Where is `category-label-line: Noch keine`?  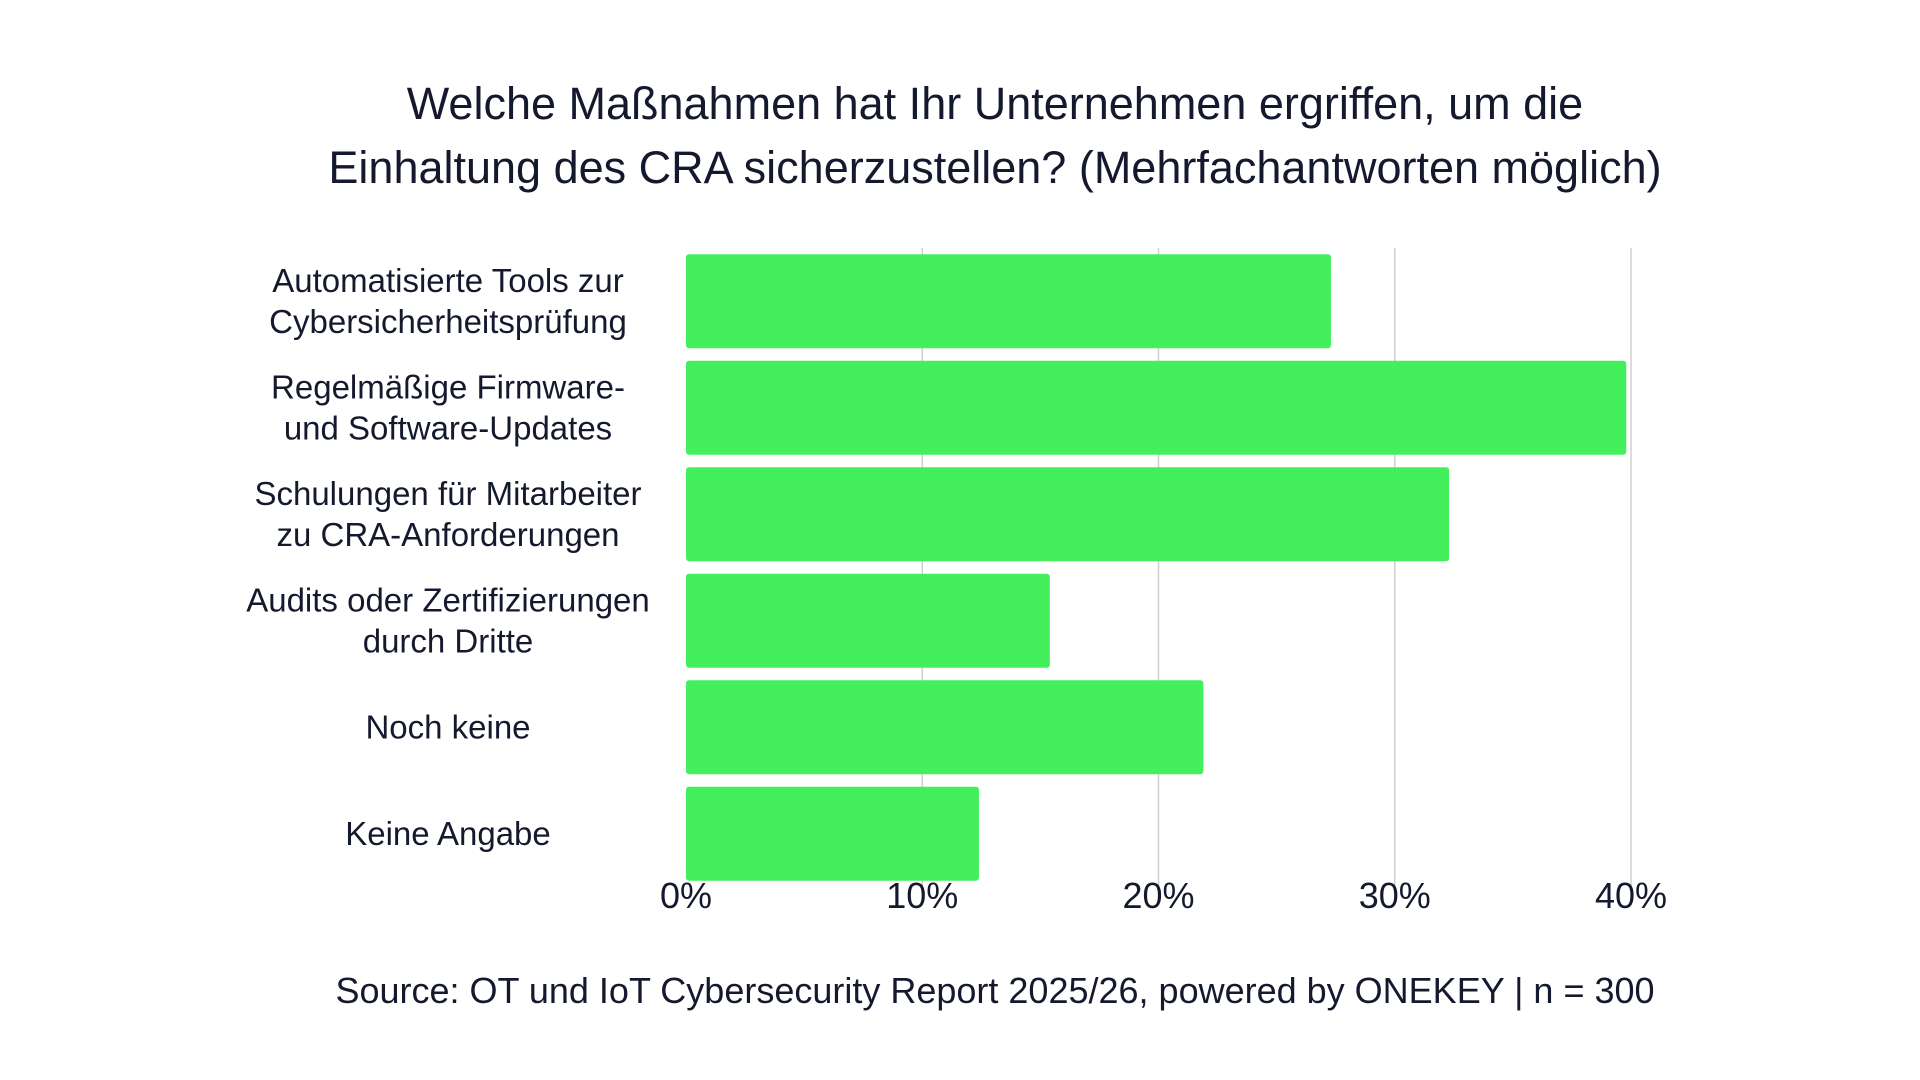
category-label-line: Noch keine is located at coordinates (447, 726).